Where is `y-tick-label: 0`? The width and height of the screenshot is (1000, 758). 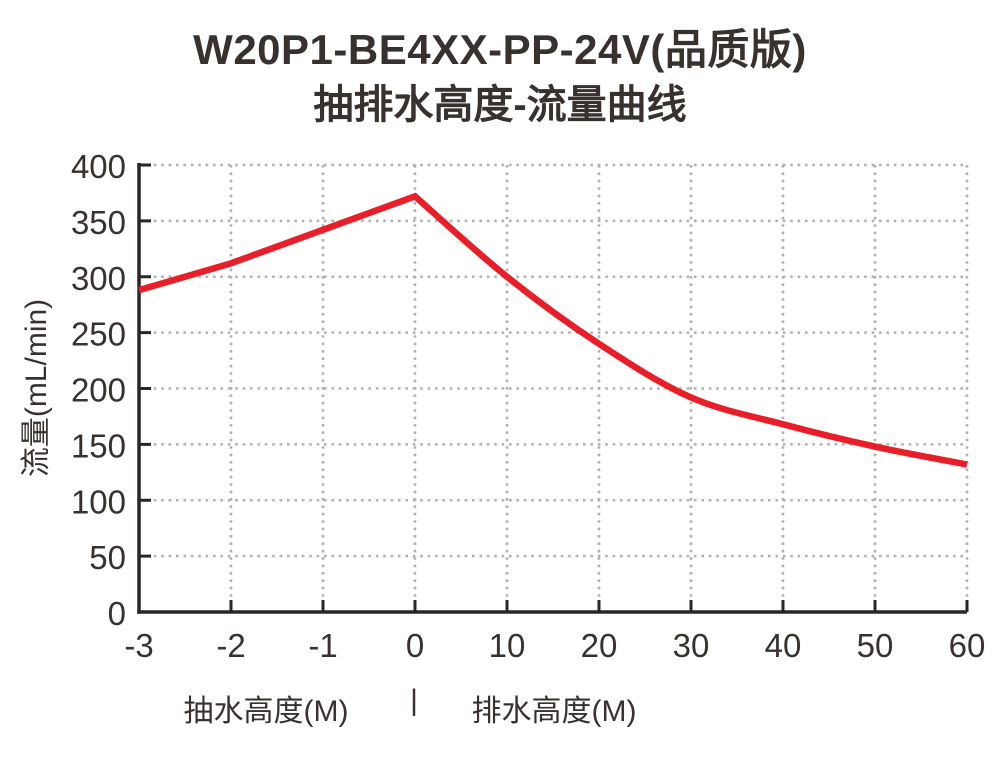 y-tick-label: 0 is located at coordinates (117, 613).